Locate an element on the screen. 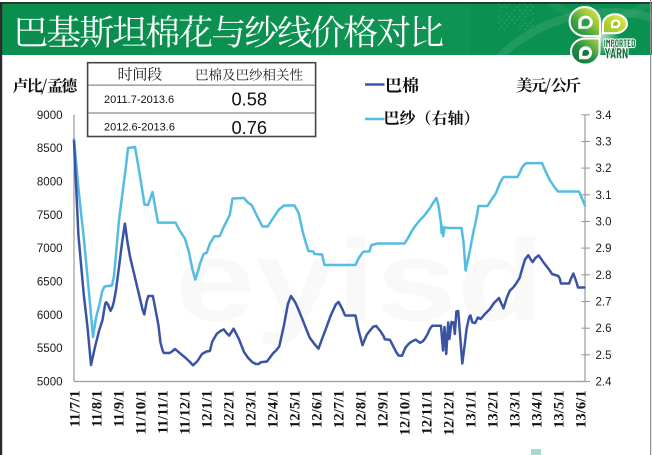 This screenshot has height=455, width=652. svg-text: 12/11/1 is located at coordinates (428, 412).